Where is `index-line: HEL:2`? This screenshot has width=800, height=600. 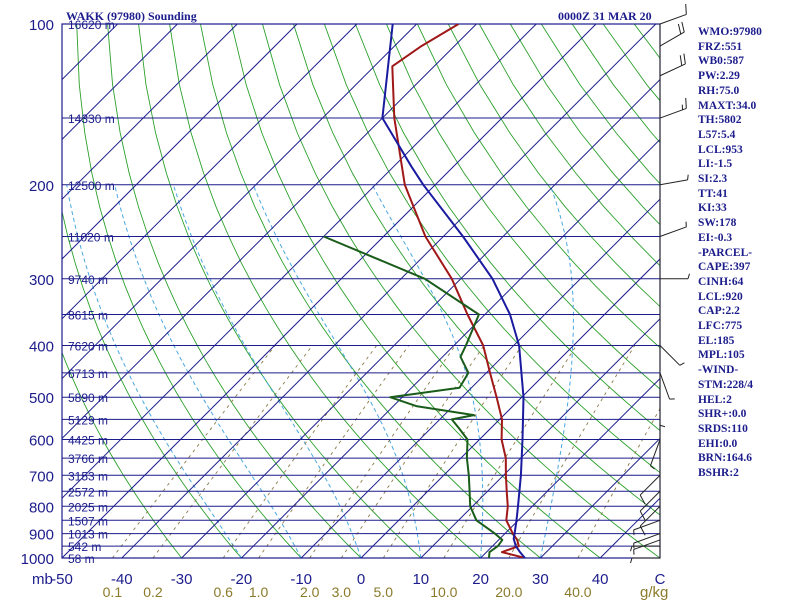 index-line: HEL:2 is located at coordinates (715, 399).